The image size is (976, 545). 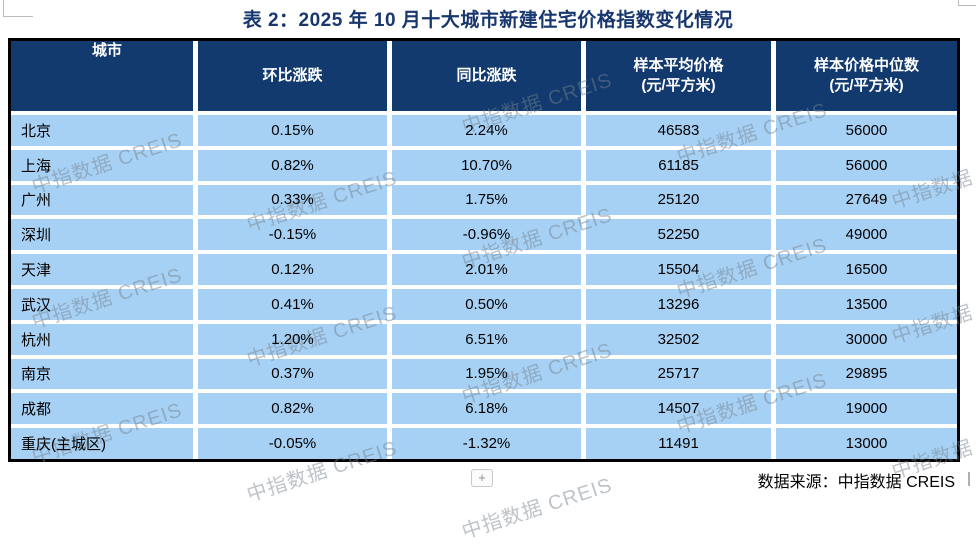 I want to click on cell-value: 0.33%, so click(x=292, y=200).